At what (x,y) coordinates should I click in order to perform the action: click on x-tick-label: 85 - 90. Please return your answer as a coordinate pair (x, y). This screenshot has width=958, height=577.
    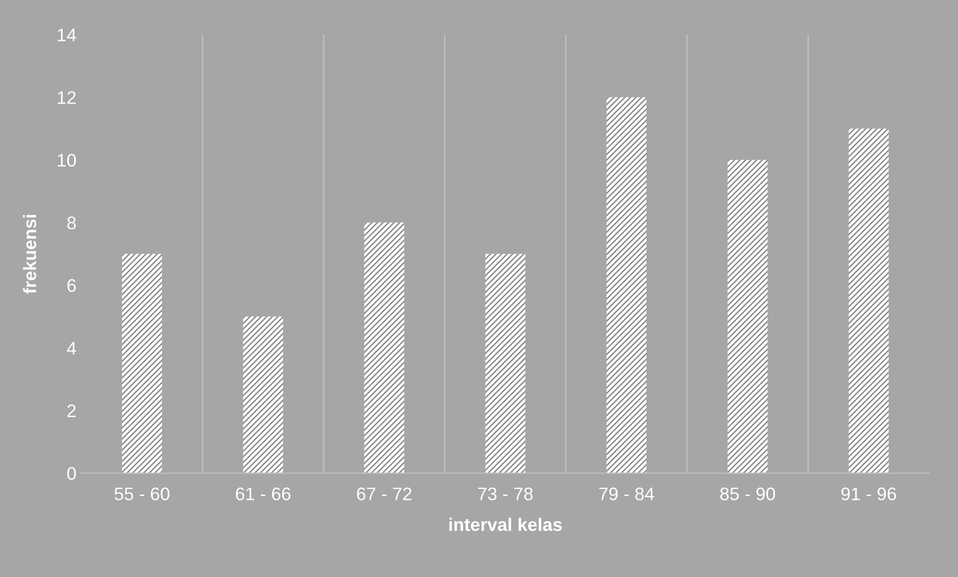
    Looking at the image, I should click on (747, 494).